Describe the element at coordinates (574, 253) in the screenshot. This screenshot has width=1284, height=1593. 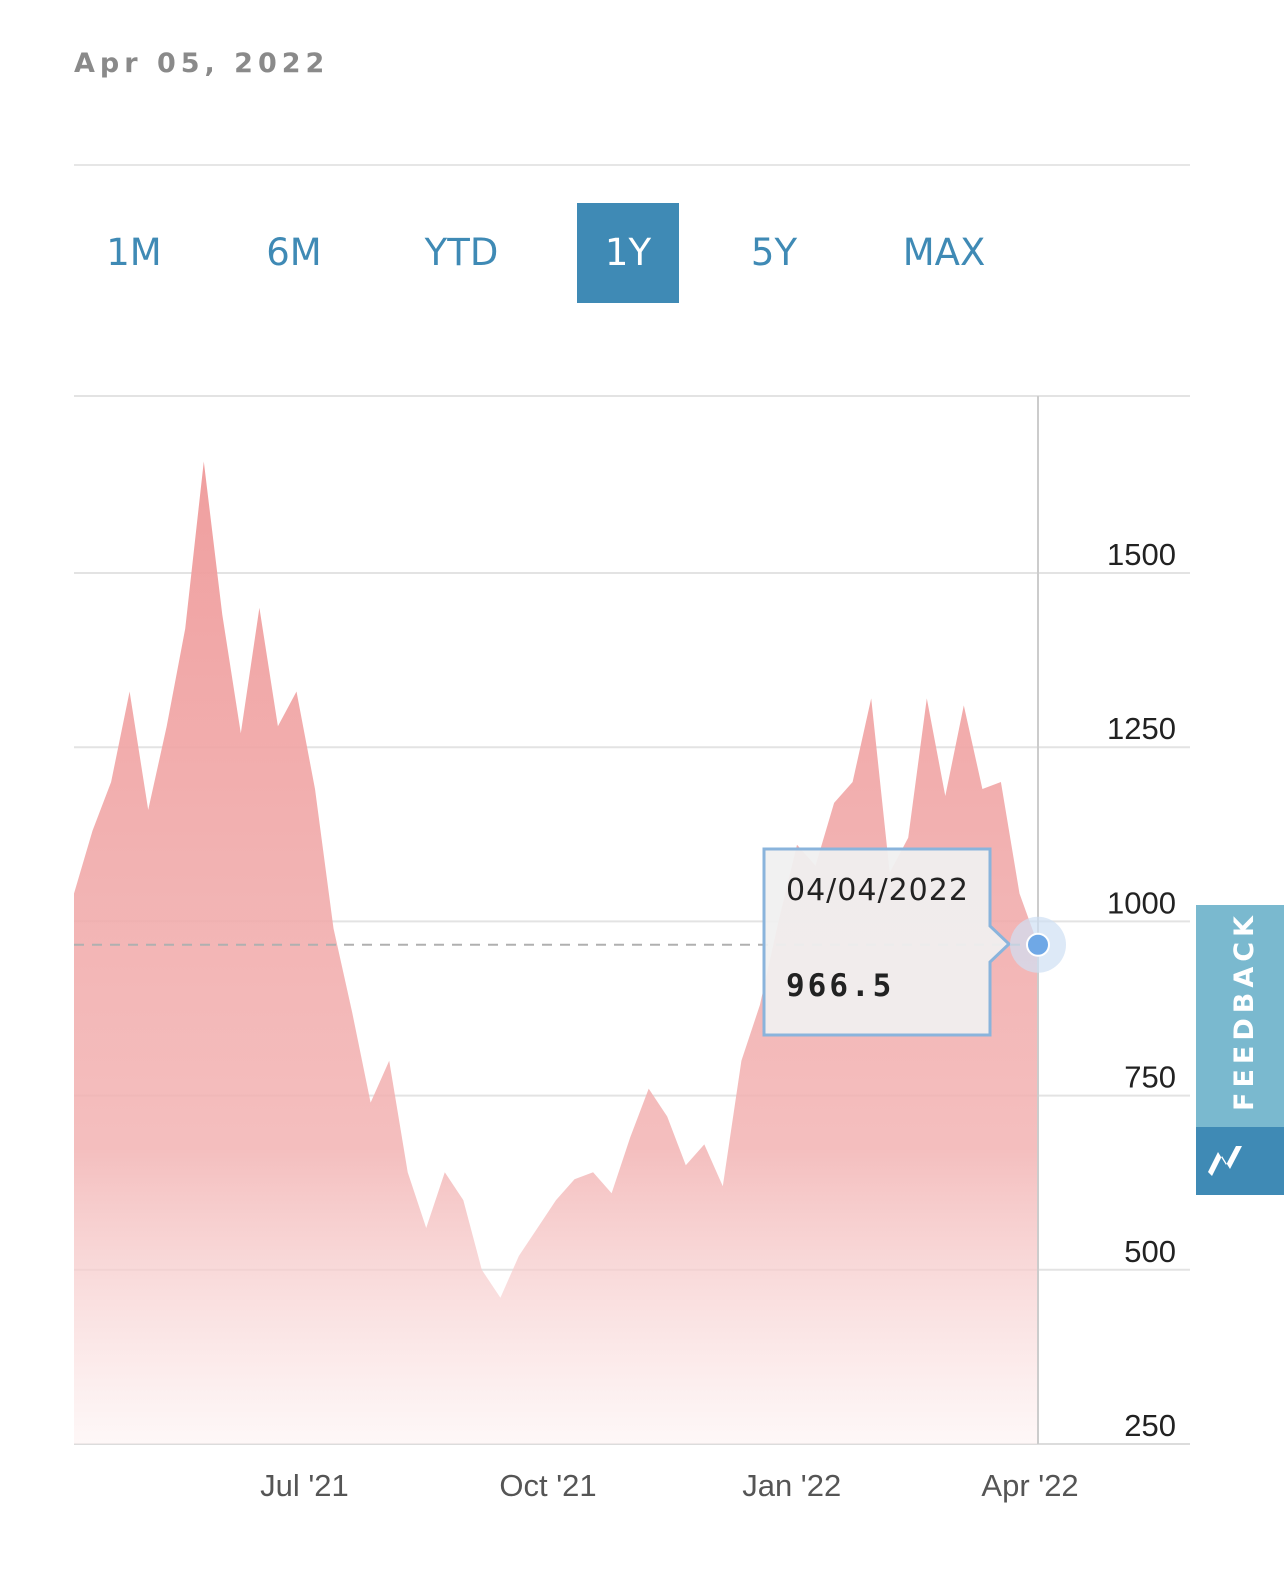
I see `range-tabs: 1M 6M YTD 1Y 5Y MAX` at that location.